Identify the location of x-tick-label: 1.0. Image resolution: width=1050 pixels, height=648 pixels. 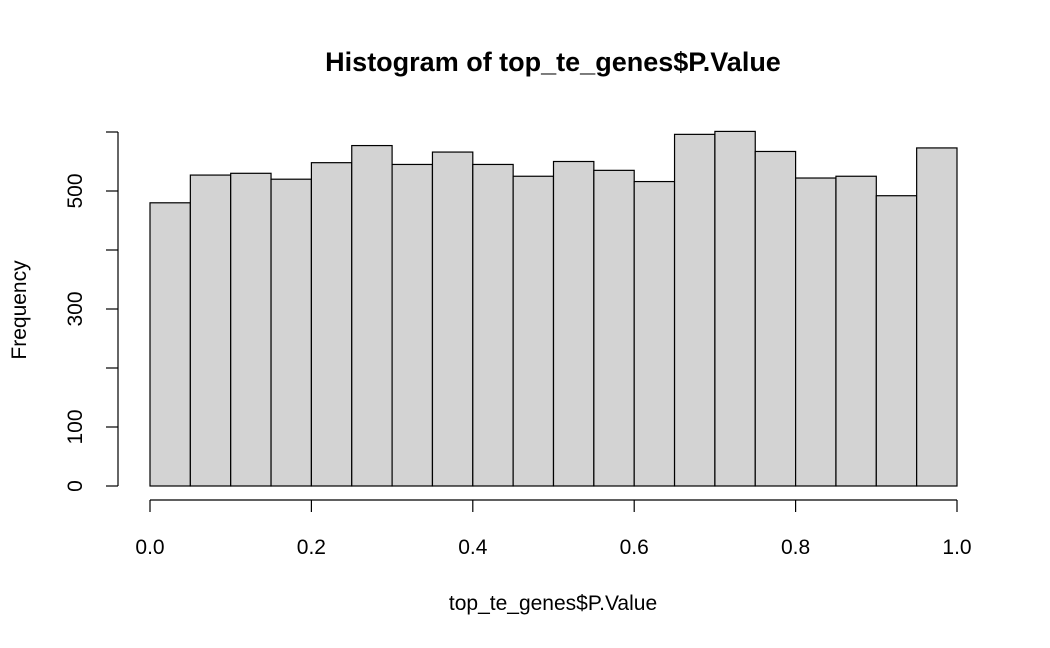
(956, 547).